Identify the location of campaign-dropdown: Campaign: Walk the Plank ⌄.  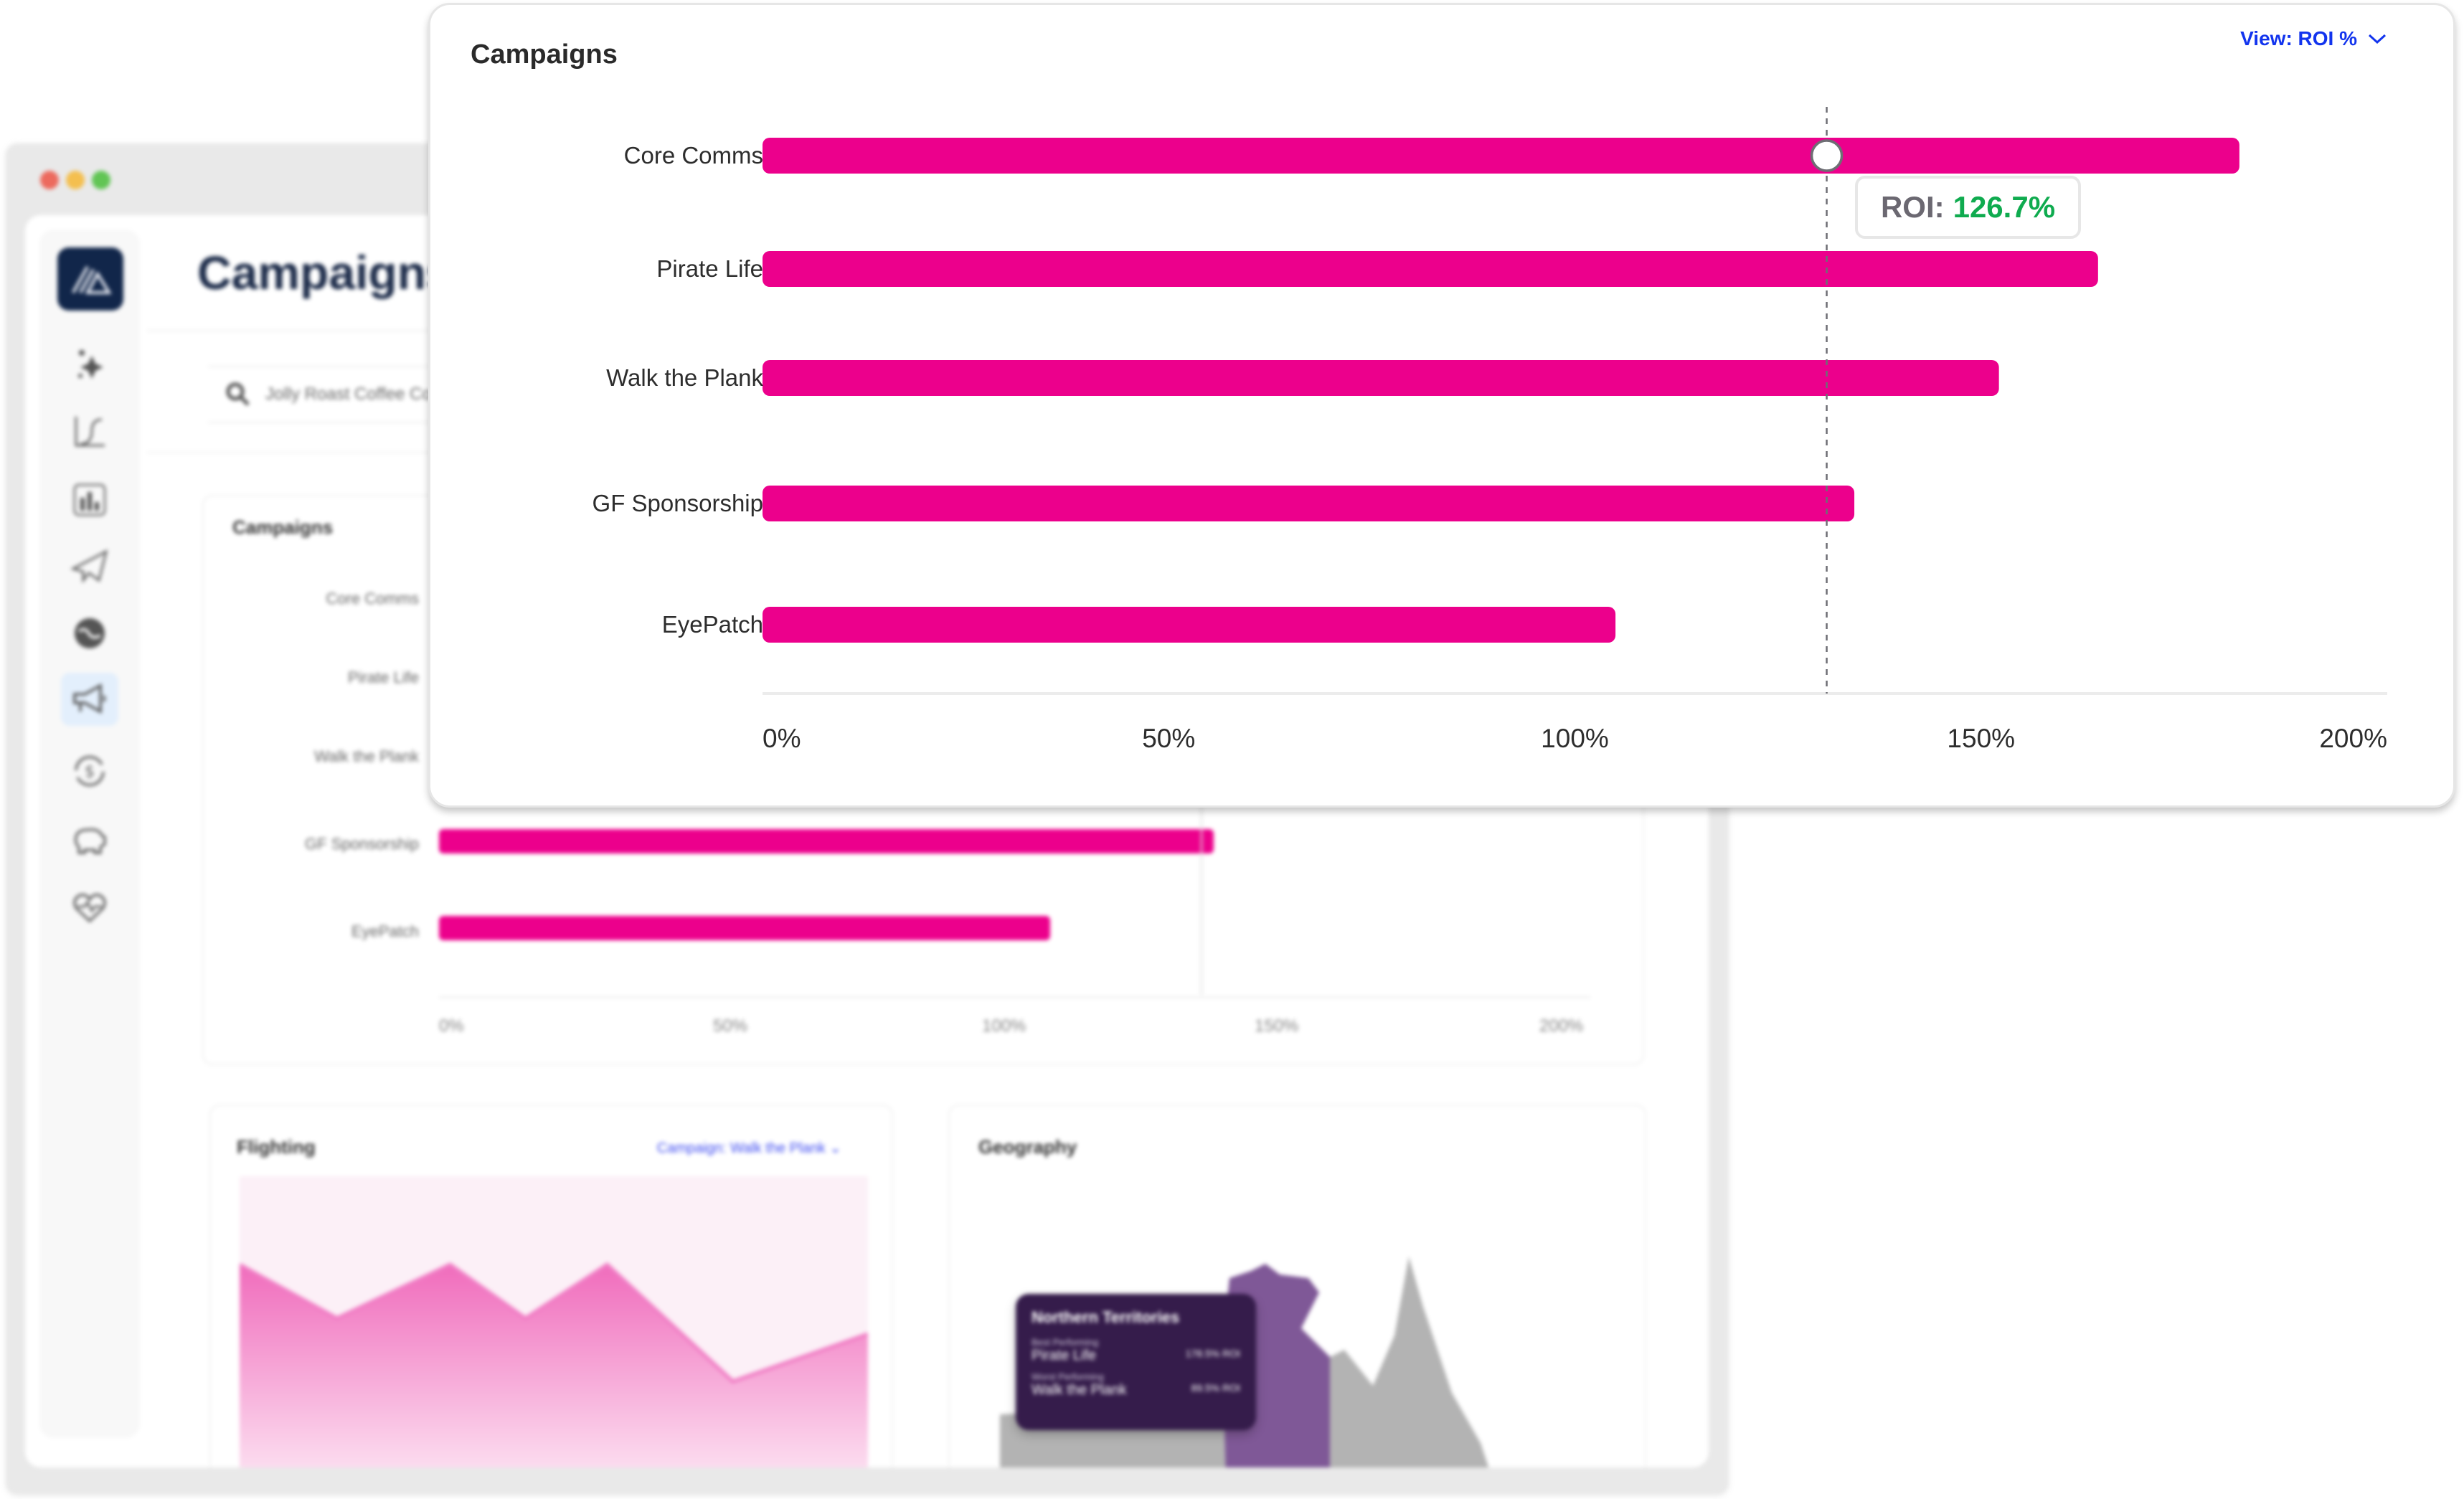
(749, 1148).